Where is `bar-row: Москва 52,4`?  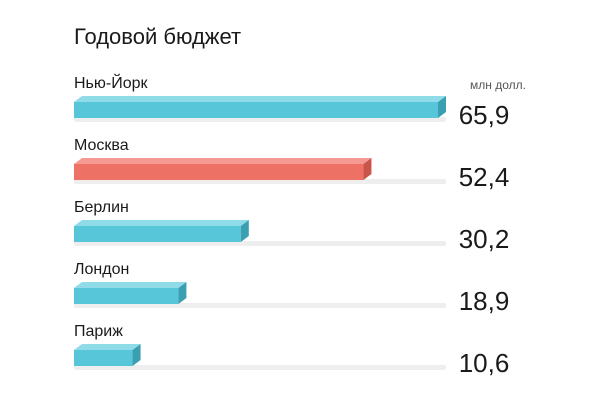
bar-row: Москва 52,4 is located at coordinates (291, 164).